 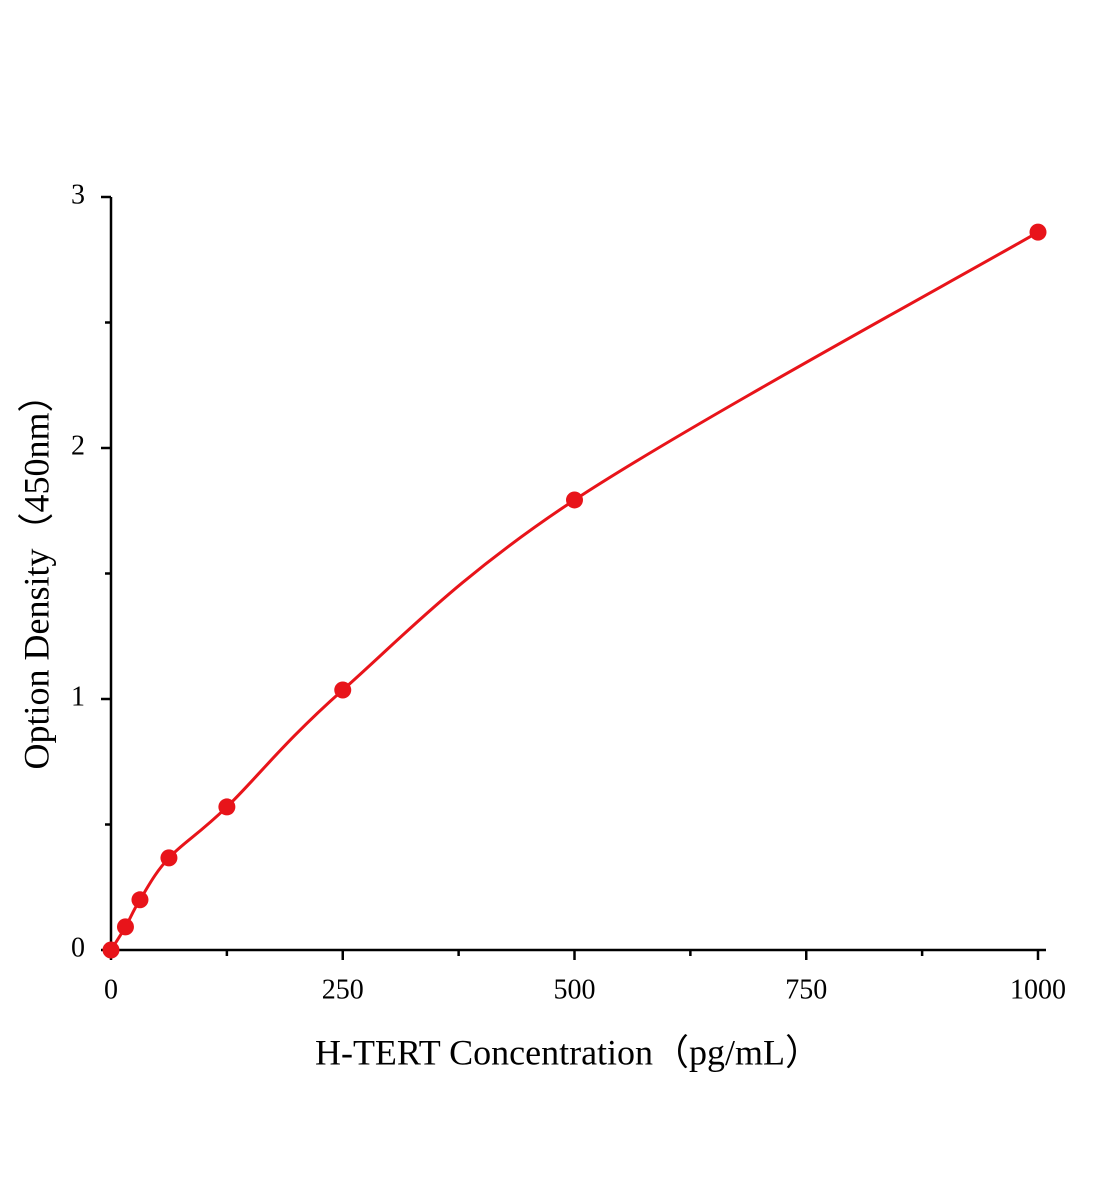 I want to click on x-tick-label: 500, so click(x=575, y=989).